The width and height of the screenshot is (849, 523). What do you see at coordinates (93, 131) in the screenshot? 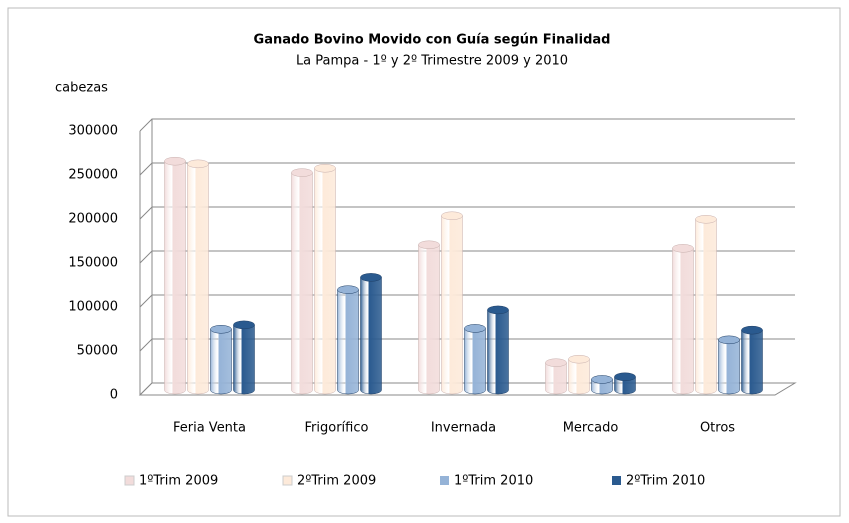
I see `y-tick-label: 300000` at bounding box center [93, 131].